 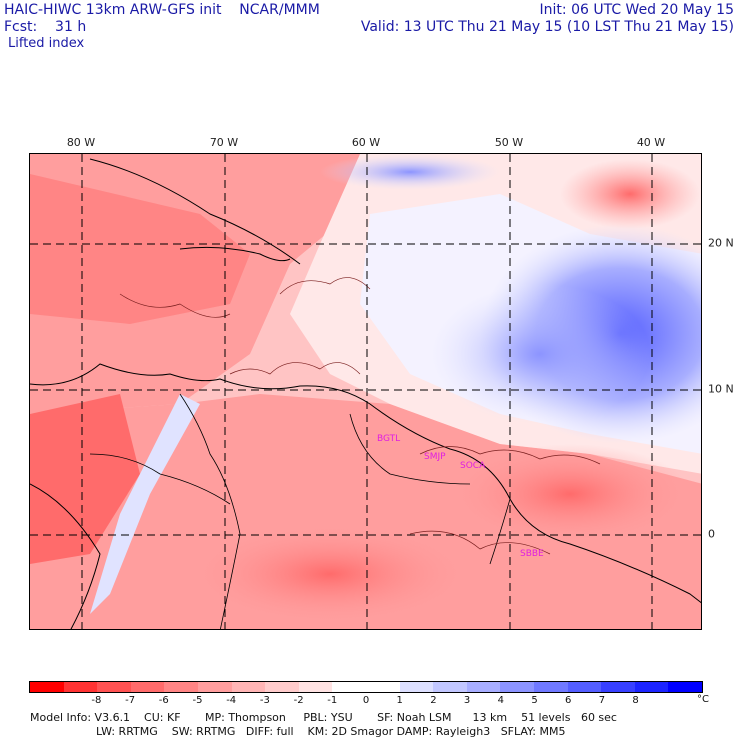 I want to click on border-amapa, so click(x=500, y=531).